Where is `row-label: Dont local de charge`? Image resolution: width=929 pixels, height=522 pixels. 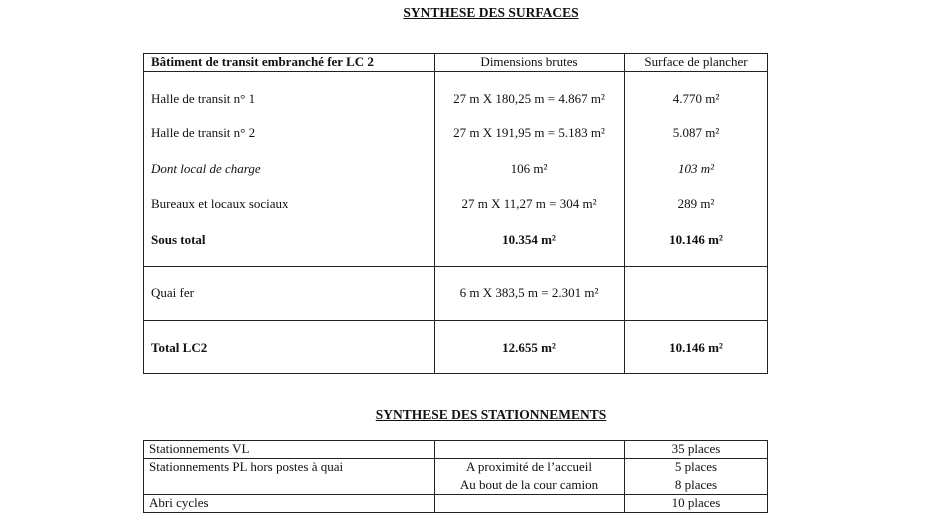 row-label: Dont local de charge is located at coordinates (206, 168).